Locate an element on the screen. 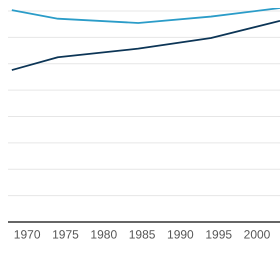  x-tick-label: 1995 is located at coordinates (218, 235).